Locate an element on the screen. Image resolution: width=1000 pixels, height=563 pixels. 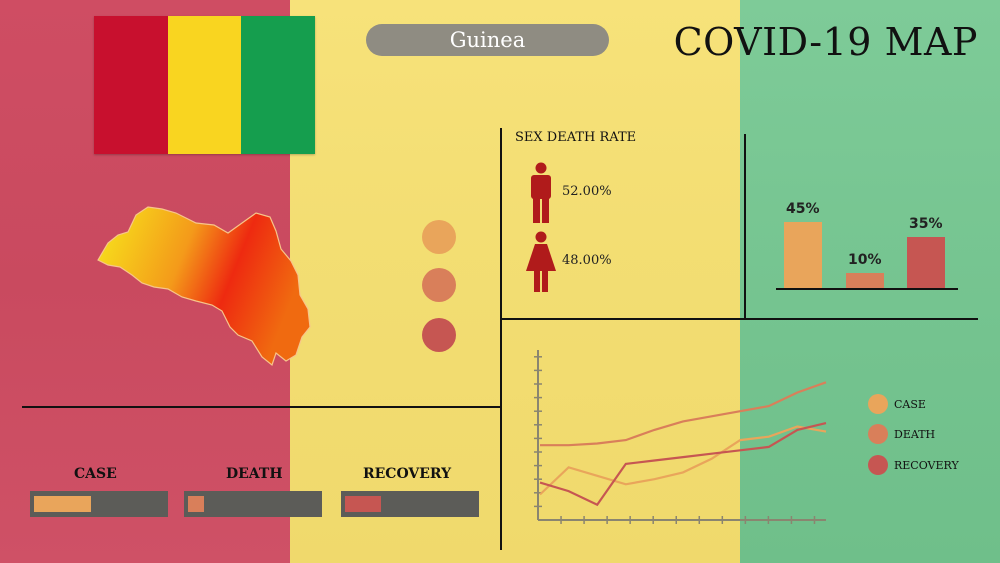
recovery-dot is located at coordinates (439, 335).